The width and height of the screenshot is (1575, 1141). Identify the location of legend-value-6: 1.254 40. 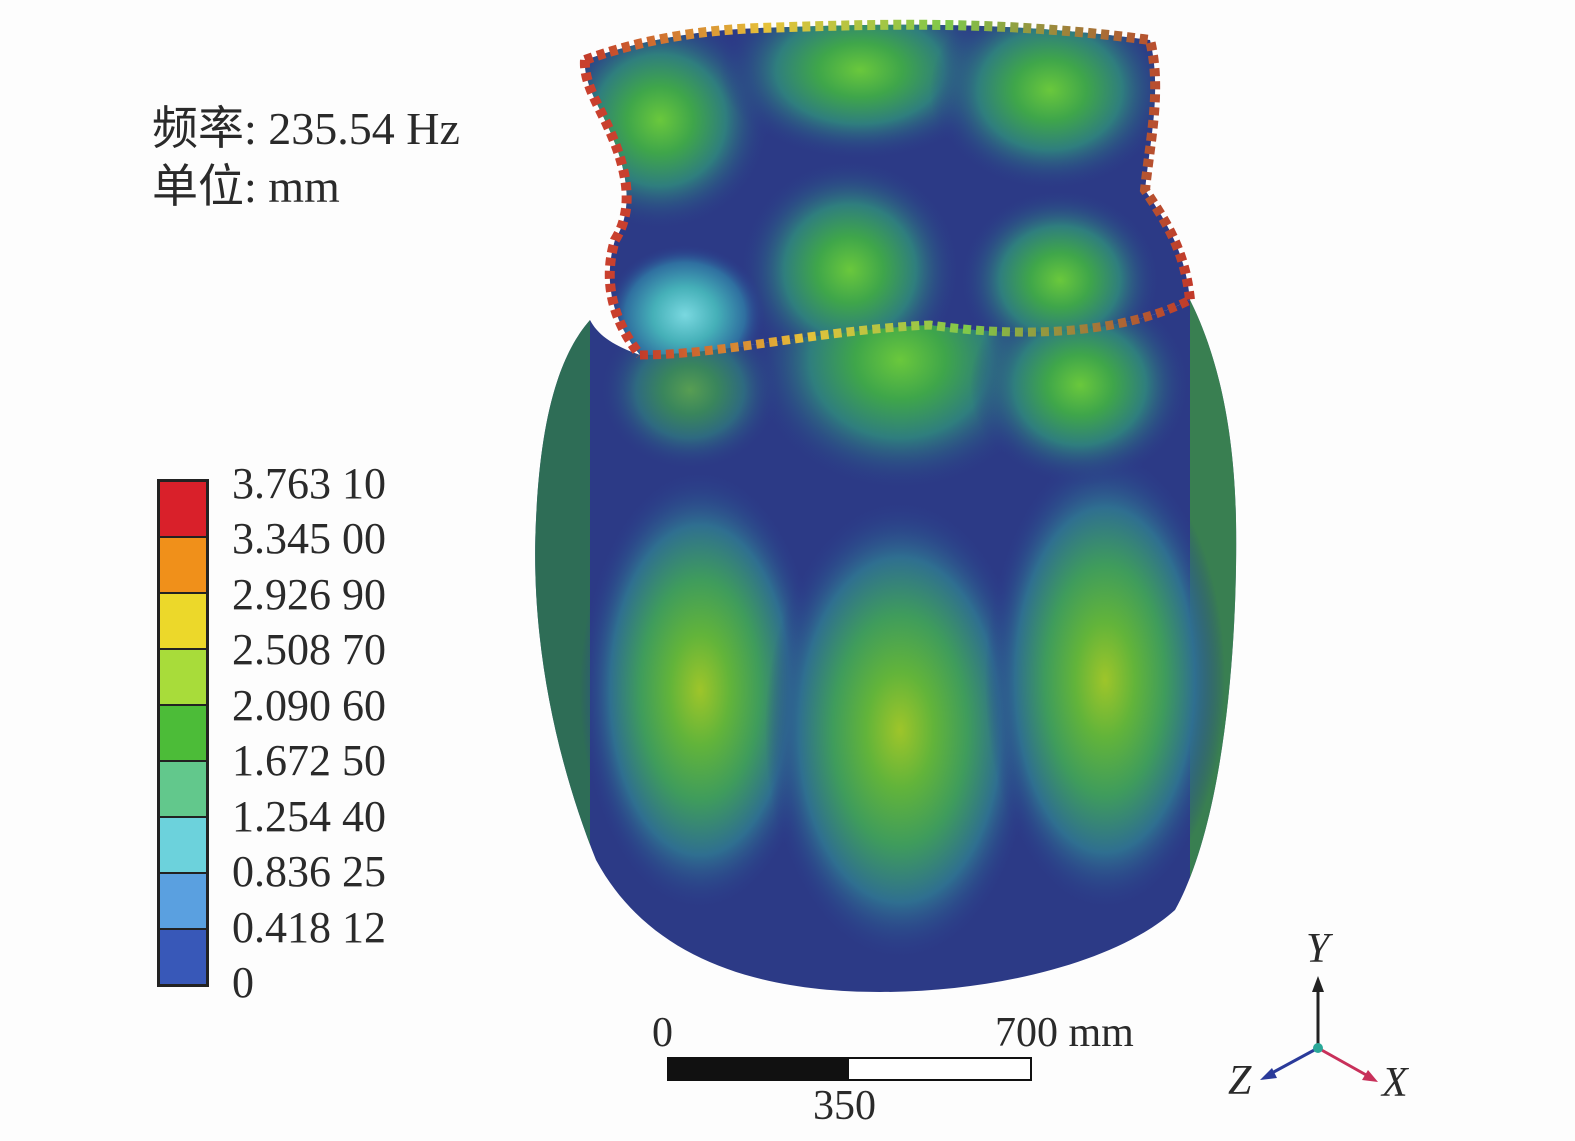
(309, 816).